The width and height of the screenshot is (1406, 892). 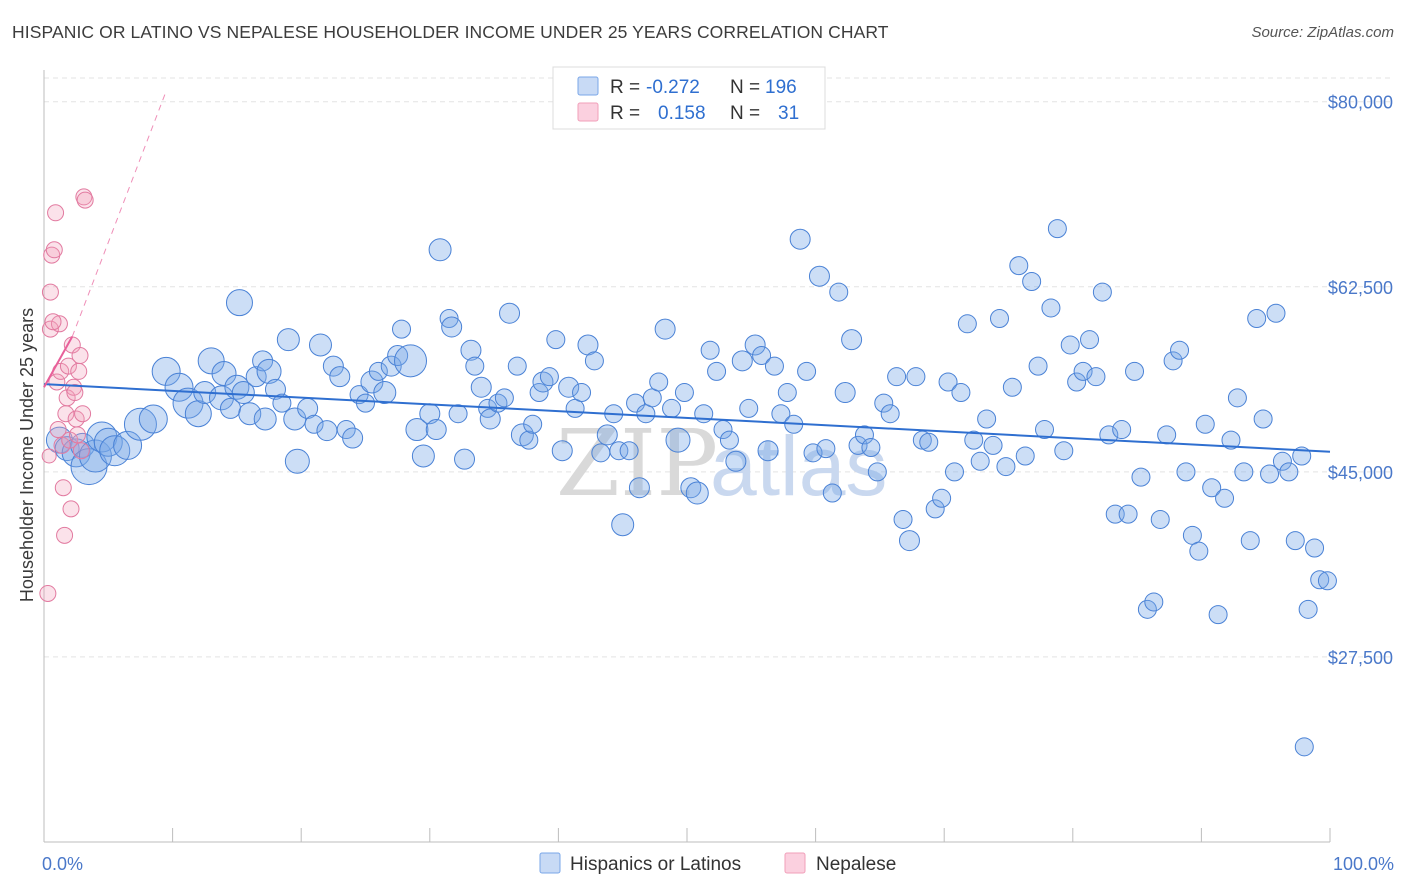 I want to click on legend-n-label-2: N =, so click(x=745, y=113).